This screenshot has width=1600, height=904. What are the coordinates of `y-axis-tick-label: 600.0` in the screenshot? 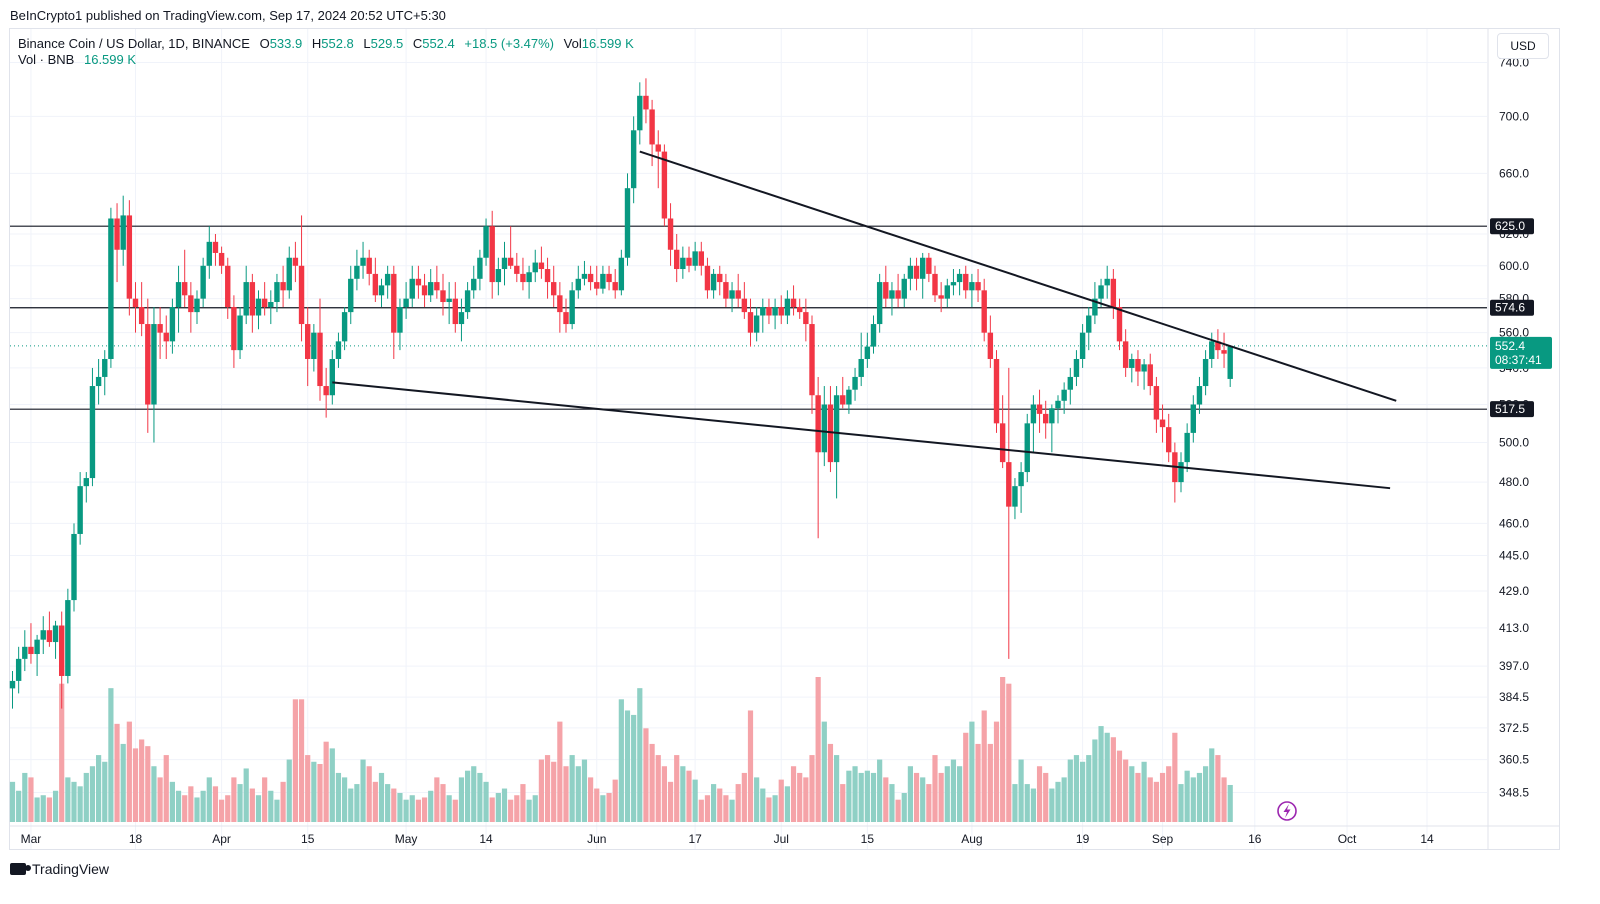 It's located at (1514, 266).